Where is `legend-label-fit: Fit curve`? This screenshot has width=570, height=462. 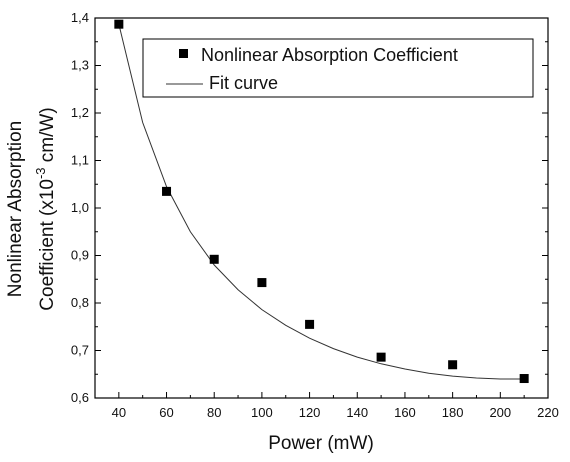 legend-label-fit: Fit curve is located at coordinates (243, 83).